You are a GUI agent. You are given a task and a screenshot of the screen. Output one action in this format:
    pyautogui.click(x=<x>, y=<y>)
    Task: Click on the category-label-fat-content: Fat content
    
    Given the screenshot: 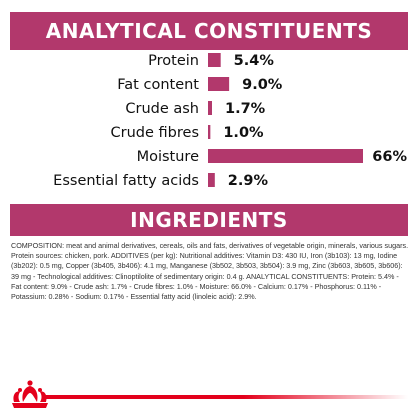 What is the action you would take?
    pyautogui.click(x=158, y=85)
    